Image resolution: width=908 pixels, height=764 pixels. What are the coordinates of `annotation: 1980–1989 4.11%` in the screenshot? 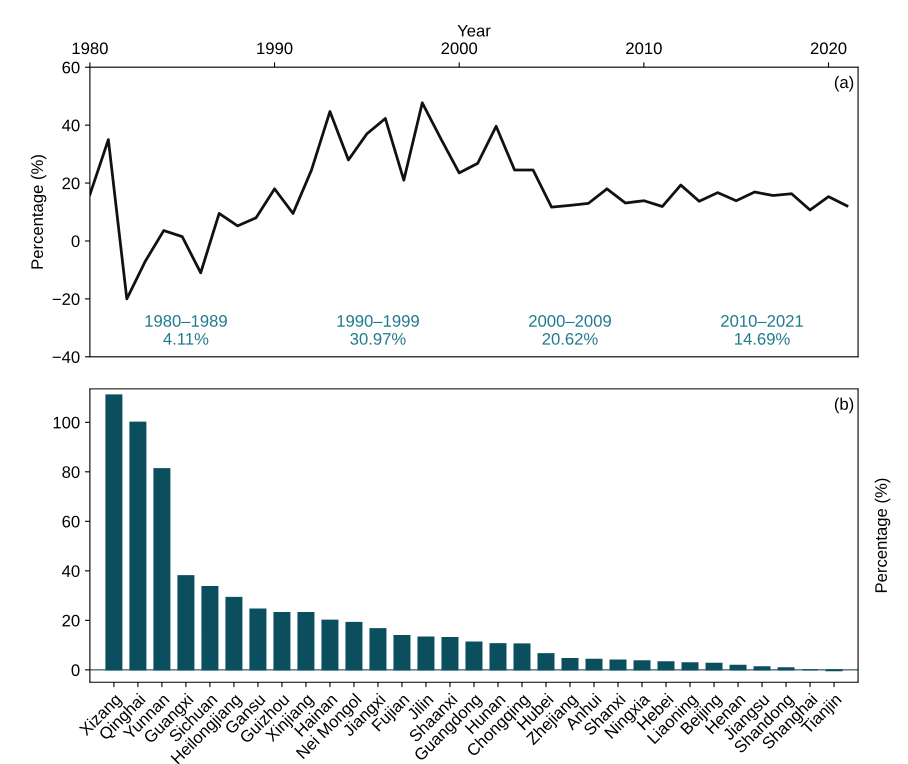 It's located at (186, 330).